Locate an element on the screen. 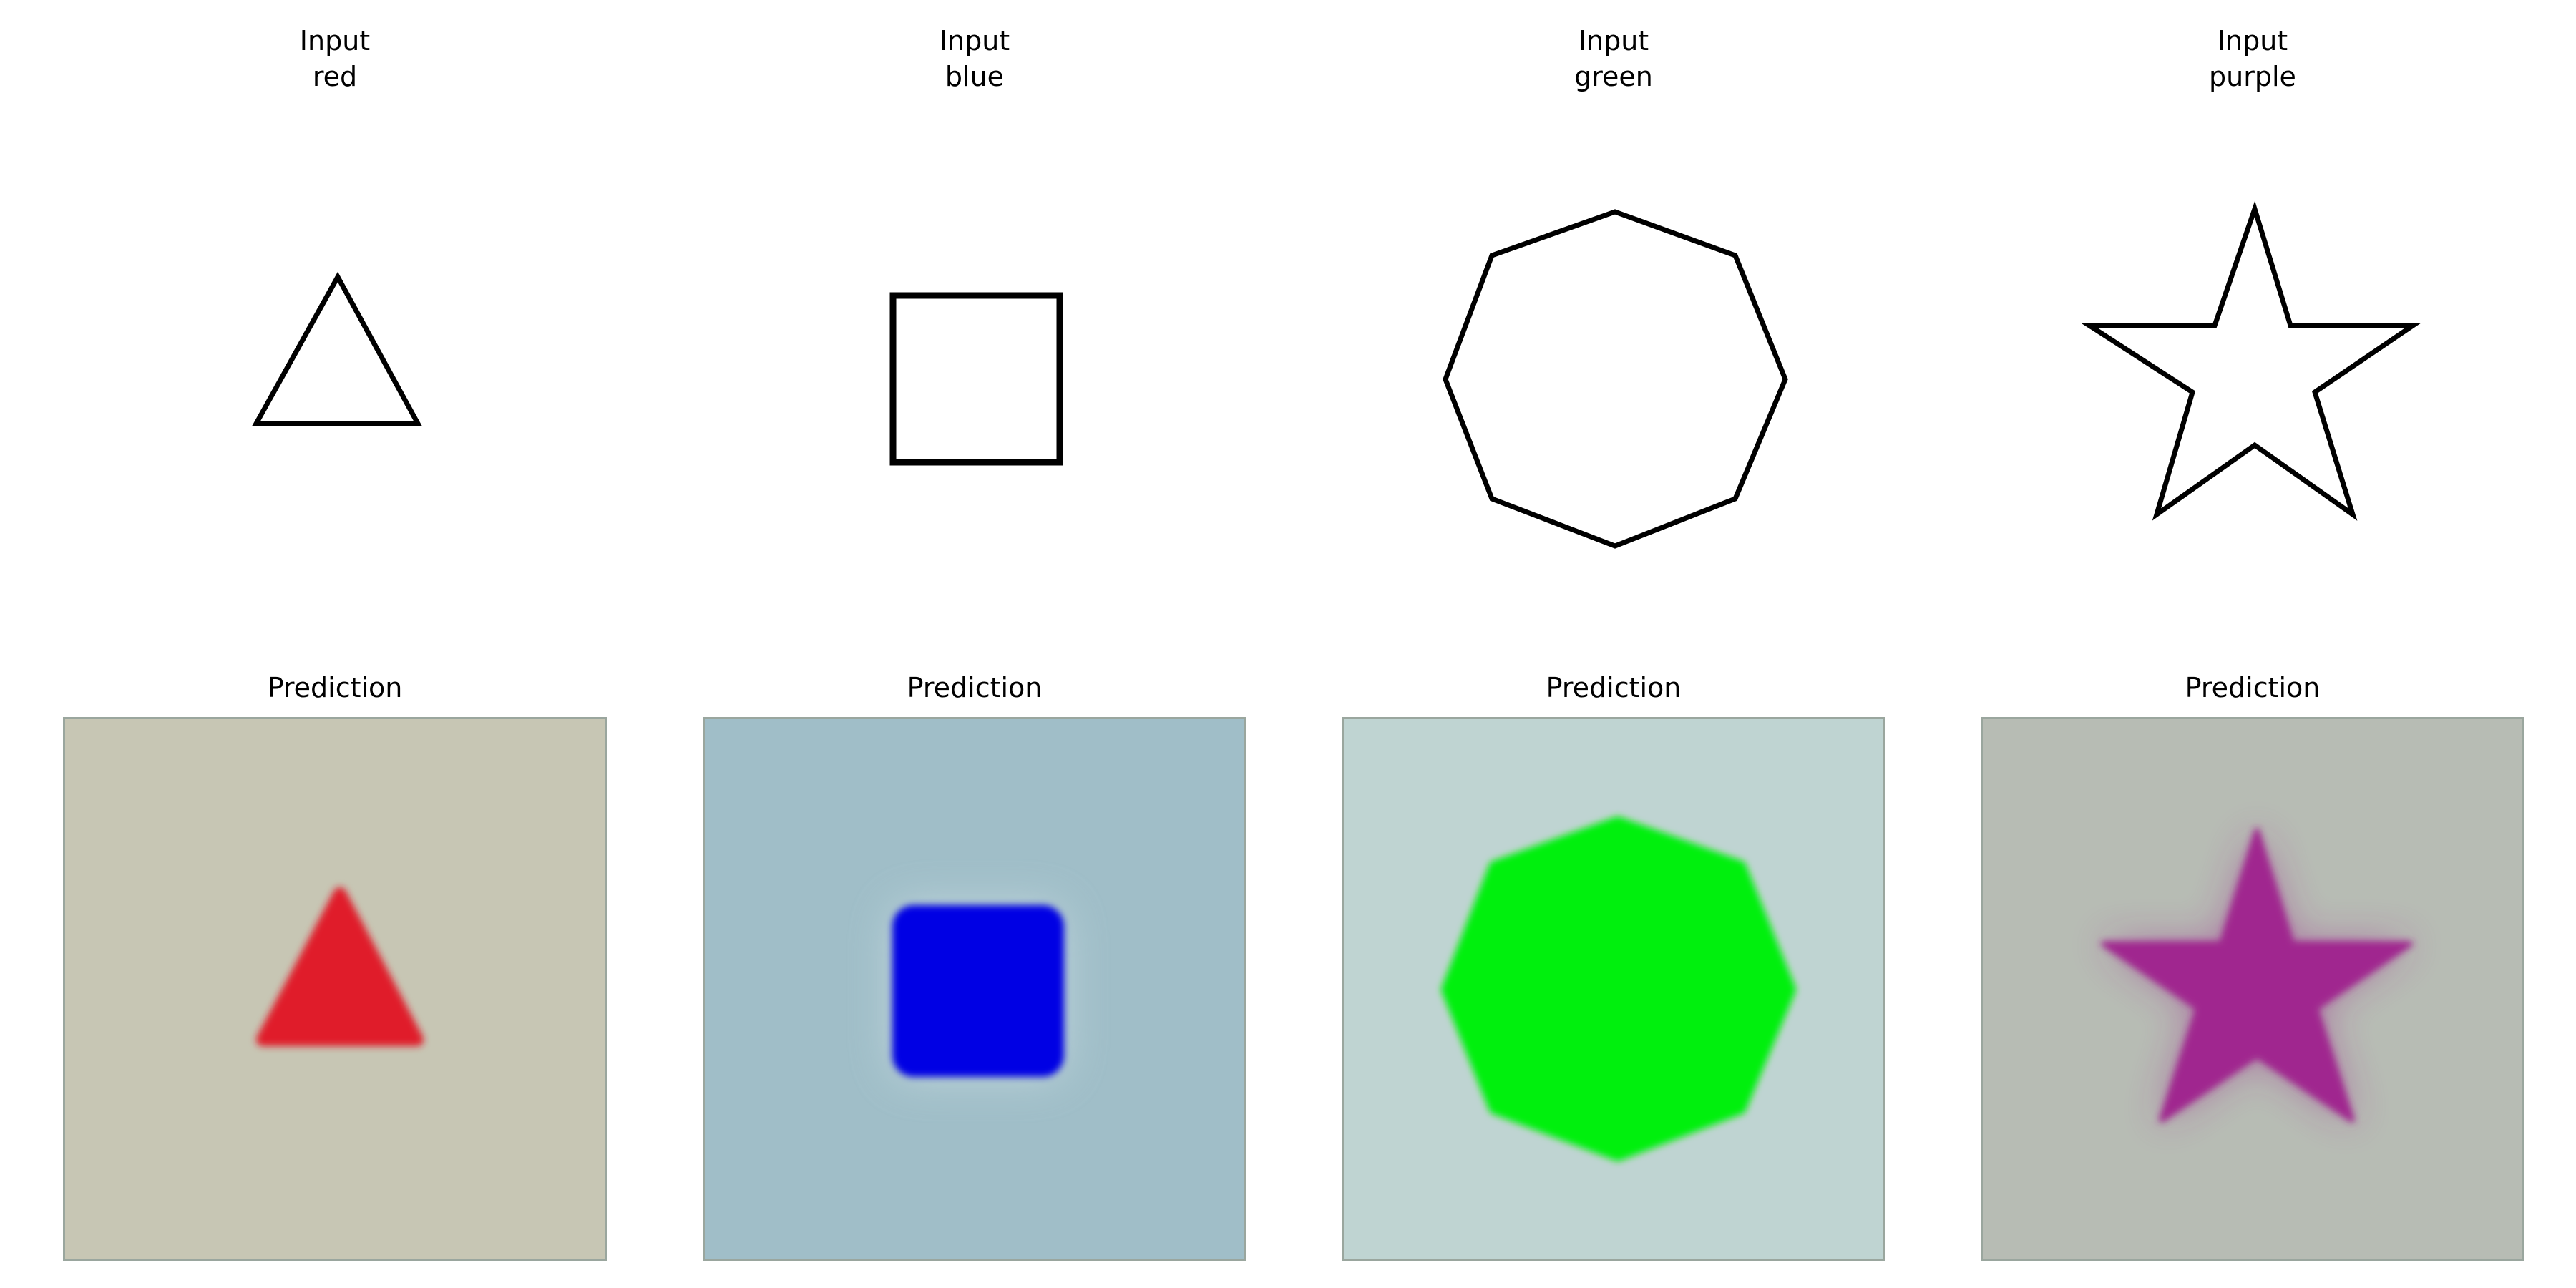 Image resolution: width=2576 pixels, height=1288 pixels. prediction-title-blue: Prediction is located at coordinates (975, 687).